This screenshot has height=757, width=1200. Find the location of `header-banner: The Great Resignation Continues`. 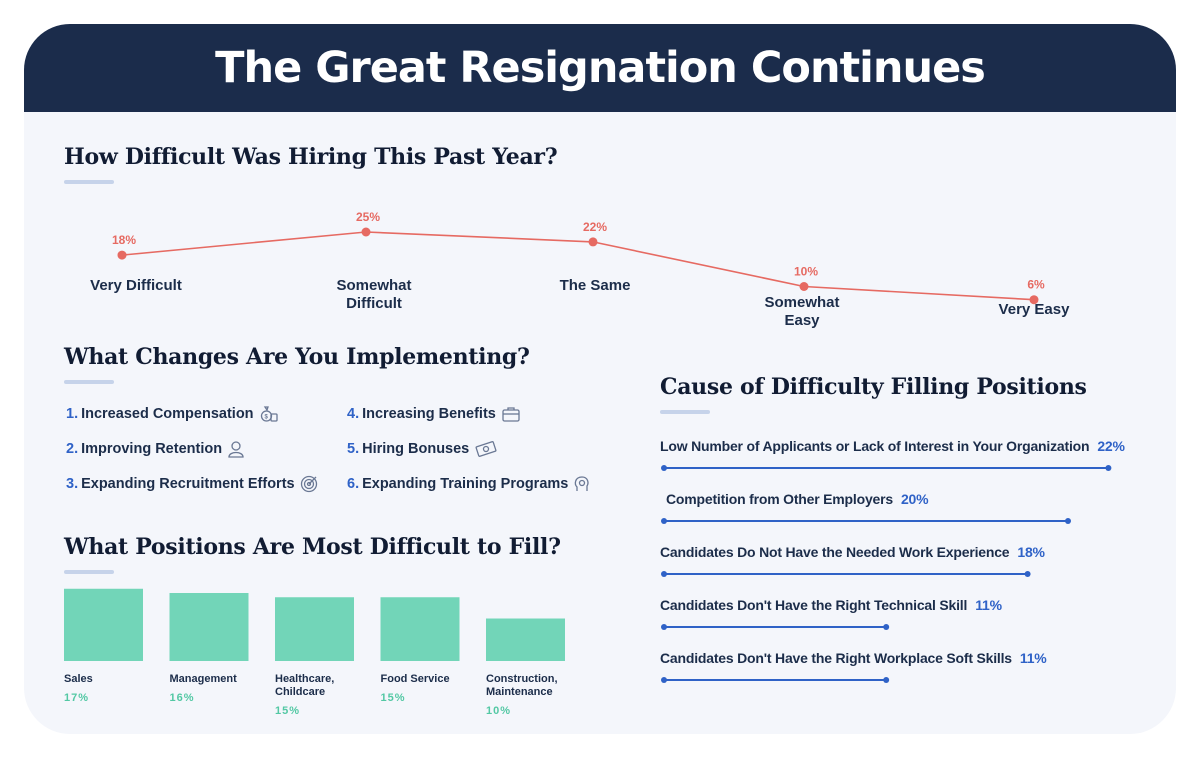

header-banner: The Great Resignation Continues is located at coordinates (600, 68).